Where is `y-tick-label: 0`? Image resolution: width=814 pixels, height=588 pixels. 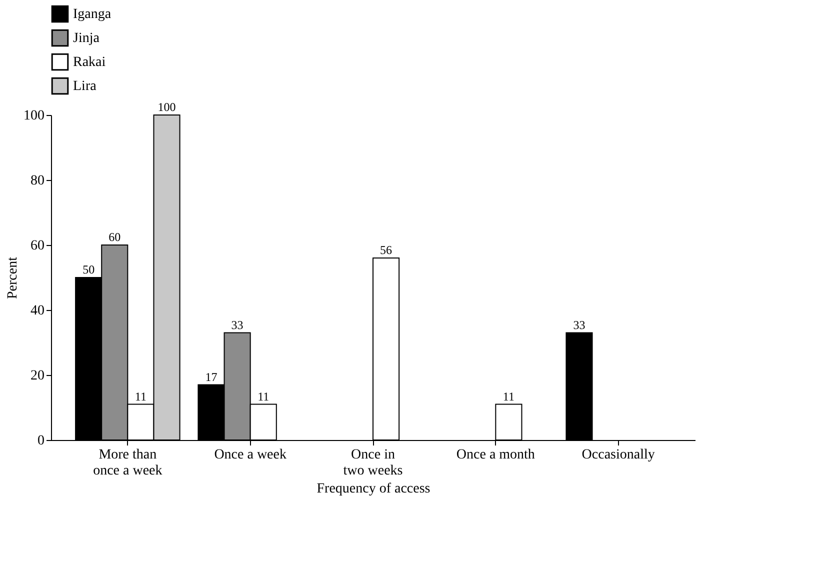
y-tick-label: 0 is located at coordinates (41, 441).